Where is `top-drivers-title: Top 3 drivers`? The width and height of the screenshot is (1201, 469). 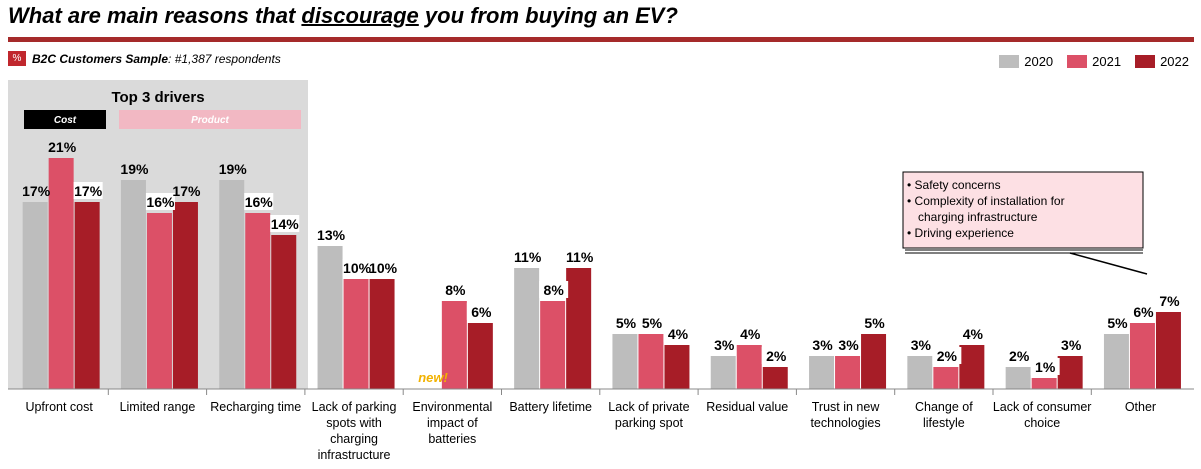 top-drivers-title: Top 3 drivers is located at coordinates (157, 97).